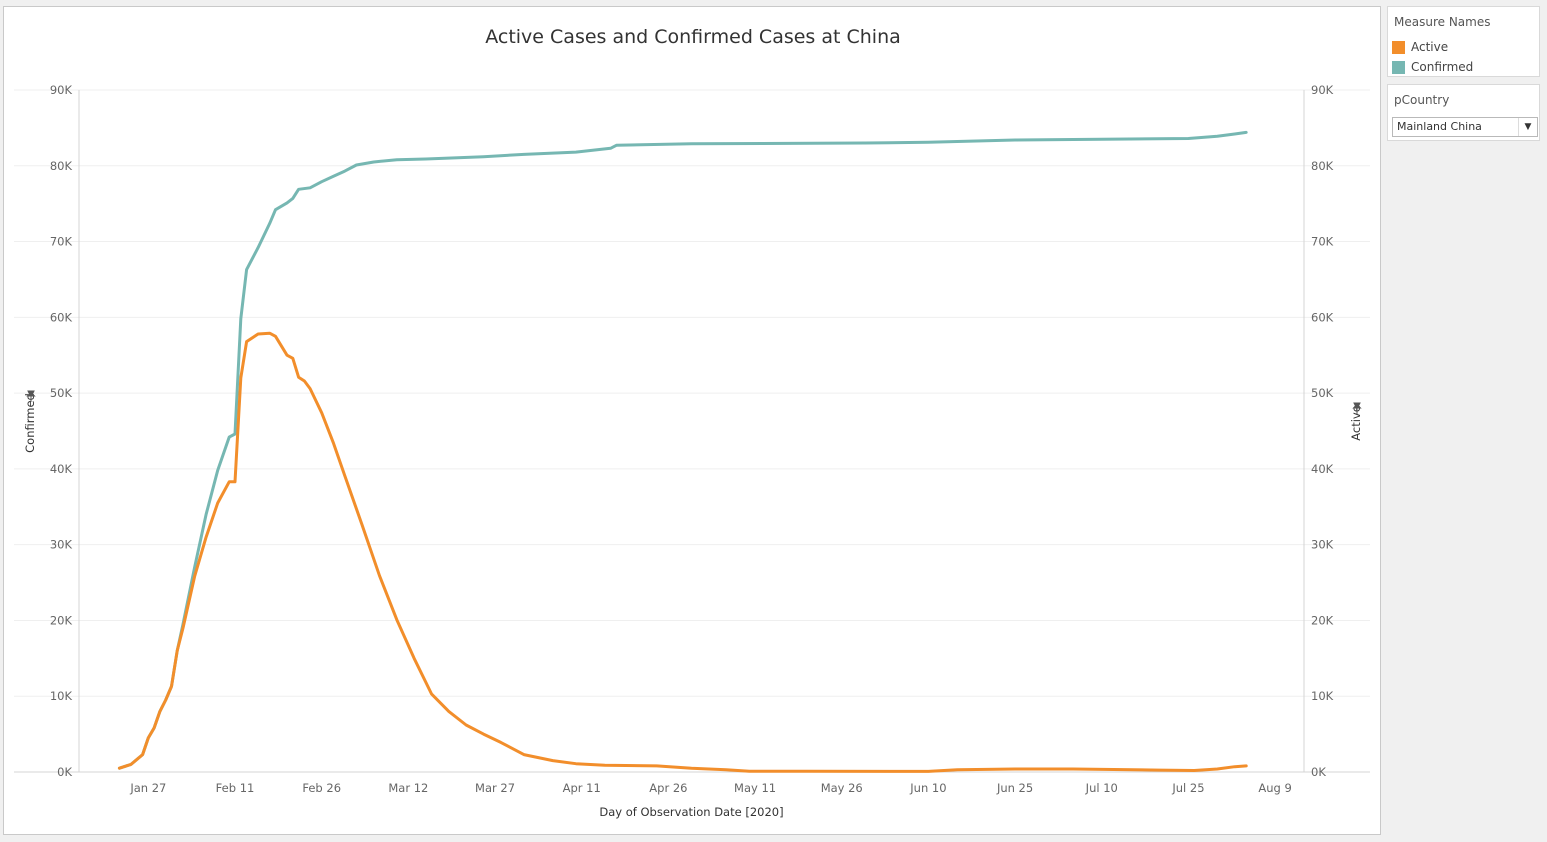 This screenshot has height=842, width=1547. What do you see at coordinates (1442, 67) in the screenshot?
I see `legend-label-confirmed: Confirmed` at bounding box center [1442, 67].